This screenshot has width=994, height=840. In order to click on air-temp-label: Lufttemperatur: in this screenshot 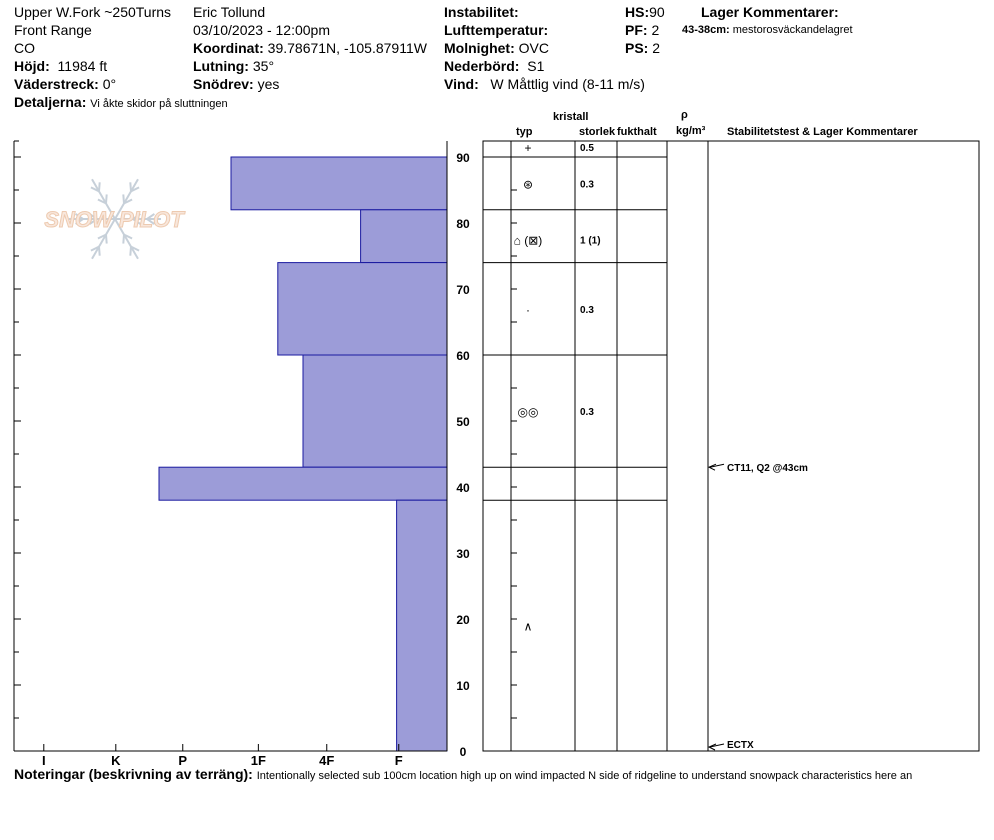, I will do `click(496, 30)`.